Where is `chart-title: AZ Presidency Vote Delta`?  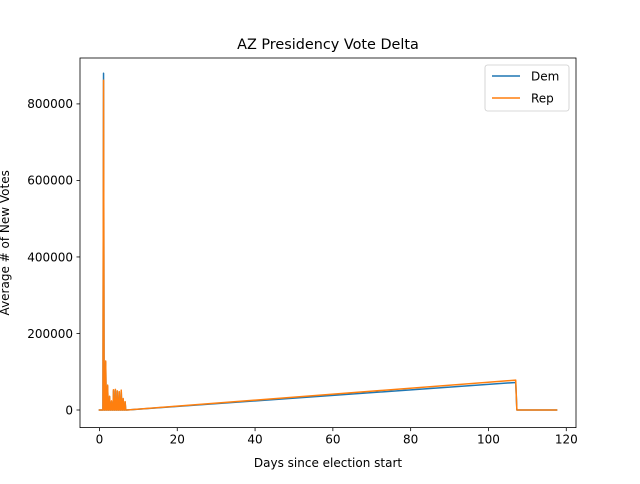
chart-title: AZ Presidency Vote Delta is located at coordinates (328, 45).